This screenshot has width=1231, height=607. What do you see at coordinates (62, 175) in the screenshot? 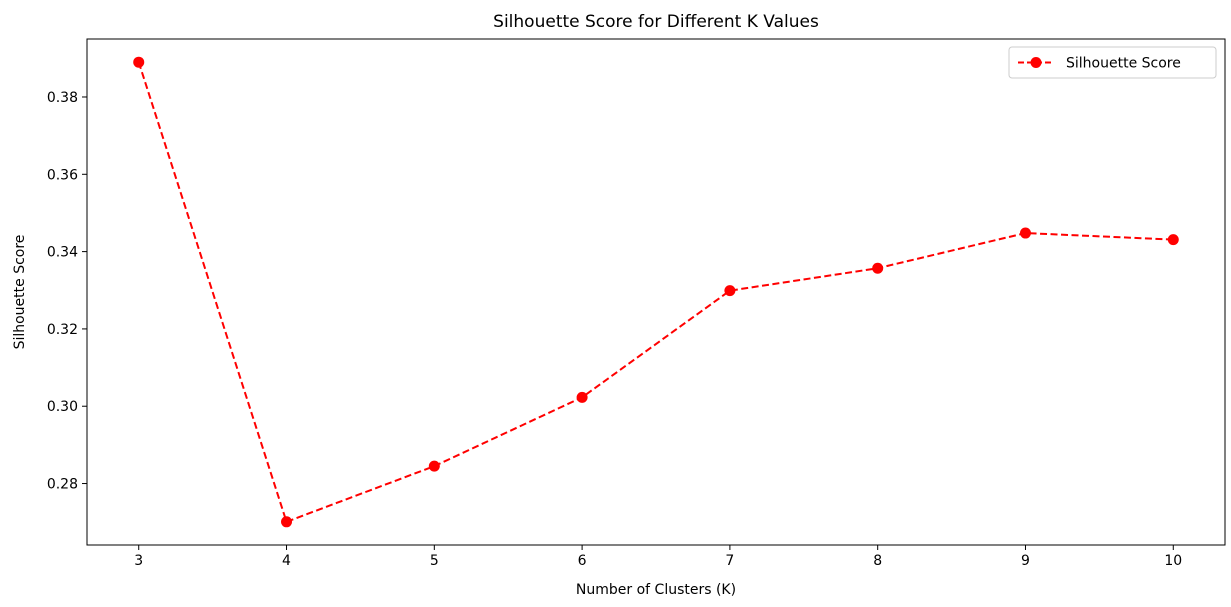
I see `y-tick-label: 0.36` at bounding box center [62, 175].